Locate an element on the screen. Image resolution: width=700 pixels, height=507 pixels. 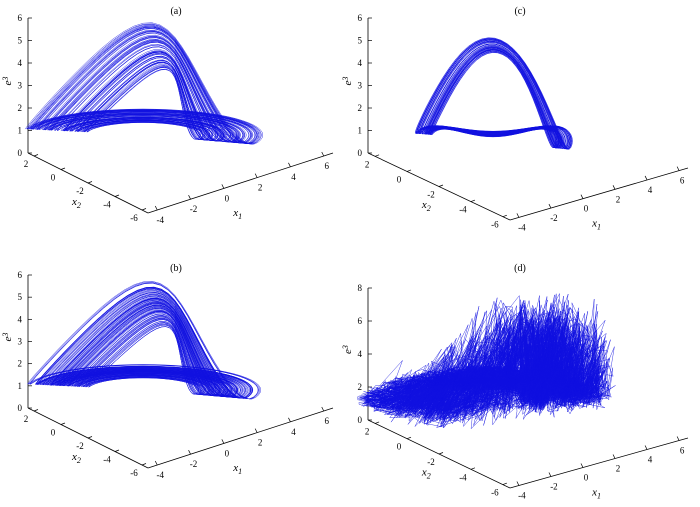
x1-axis-label: x1 is located at coordinates (596, 494).